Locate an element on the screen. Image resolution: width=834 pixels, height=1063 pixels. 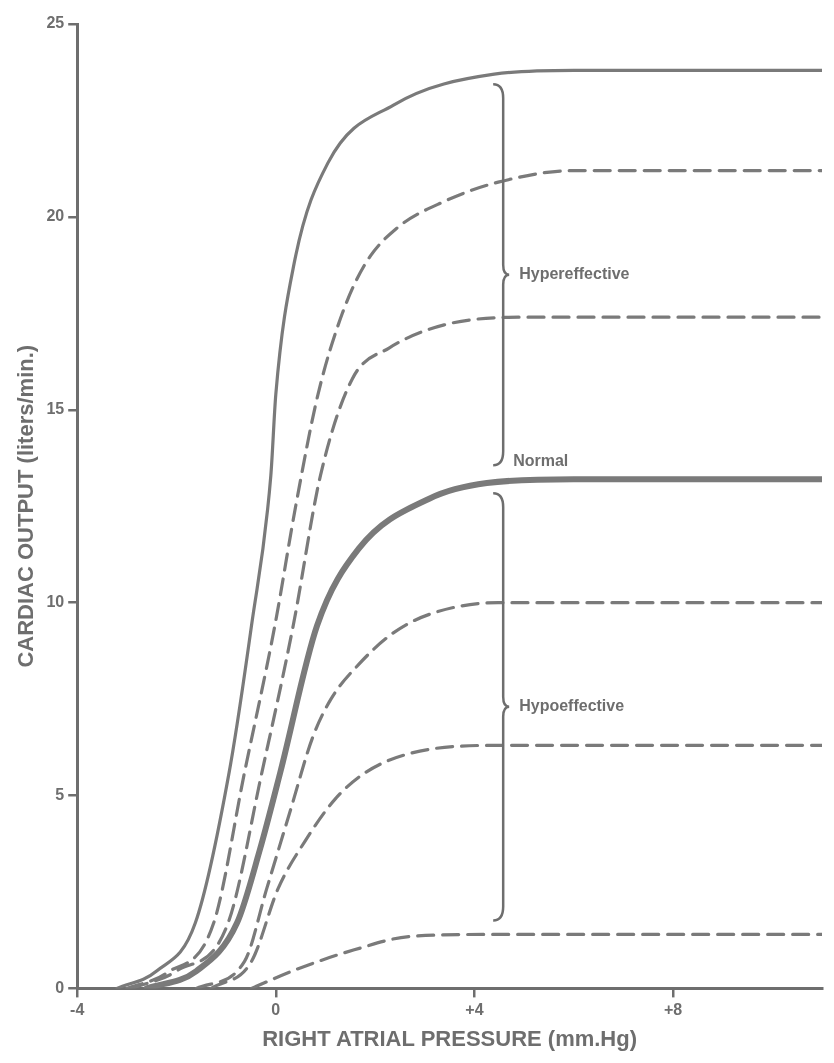
annotation: Hypereffective is located at coordinates (574, 274).